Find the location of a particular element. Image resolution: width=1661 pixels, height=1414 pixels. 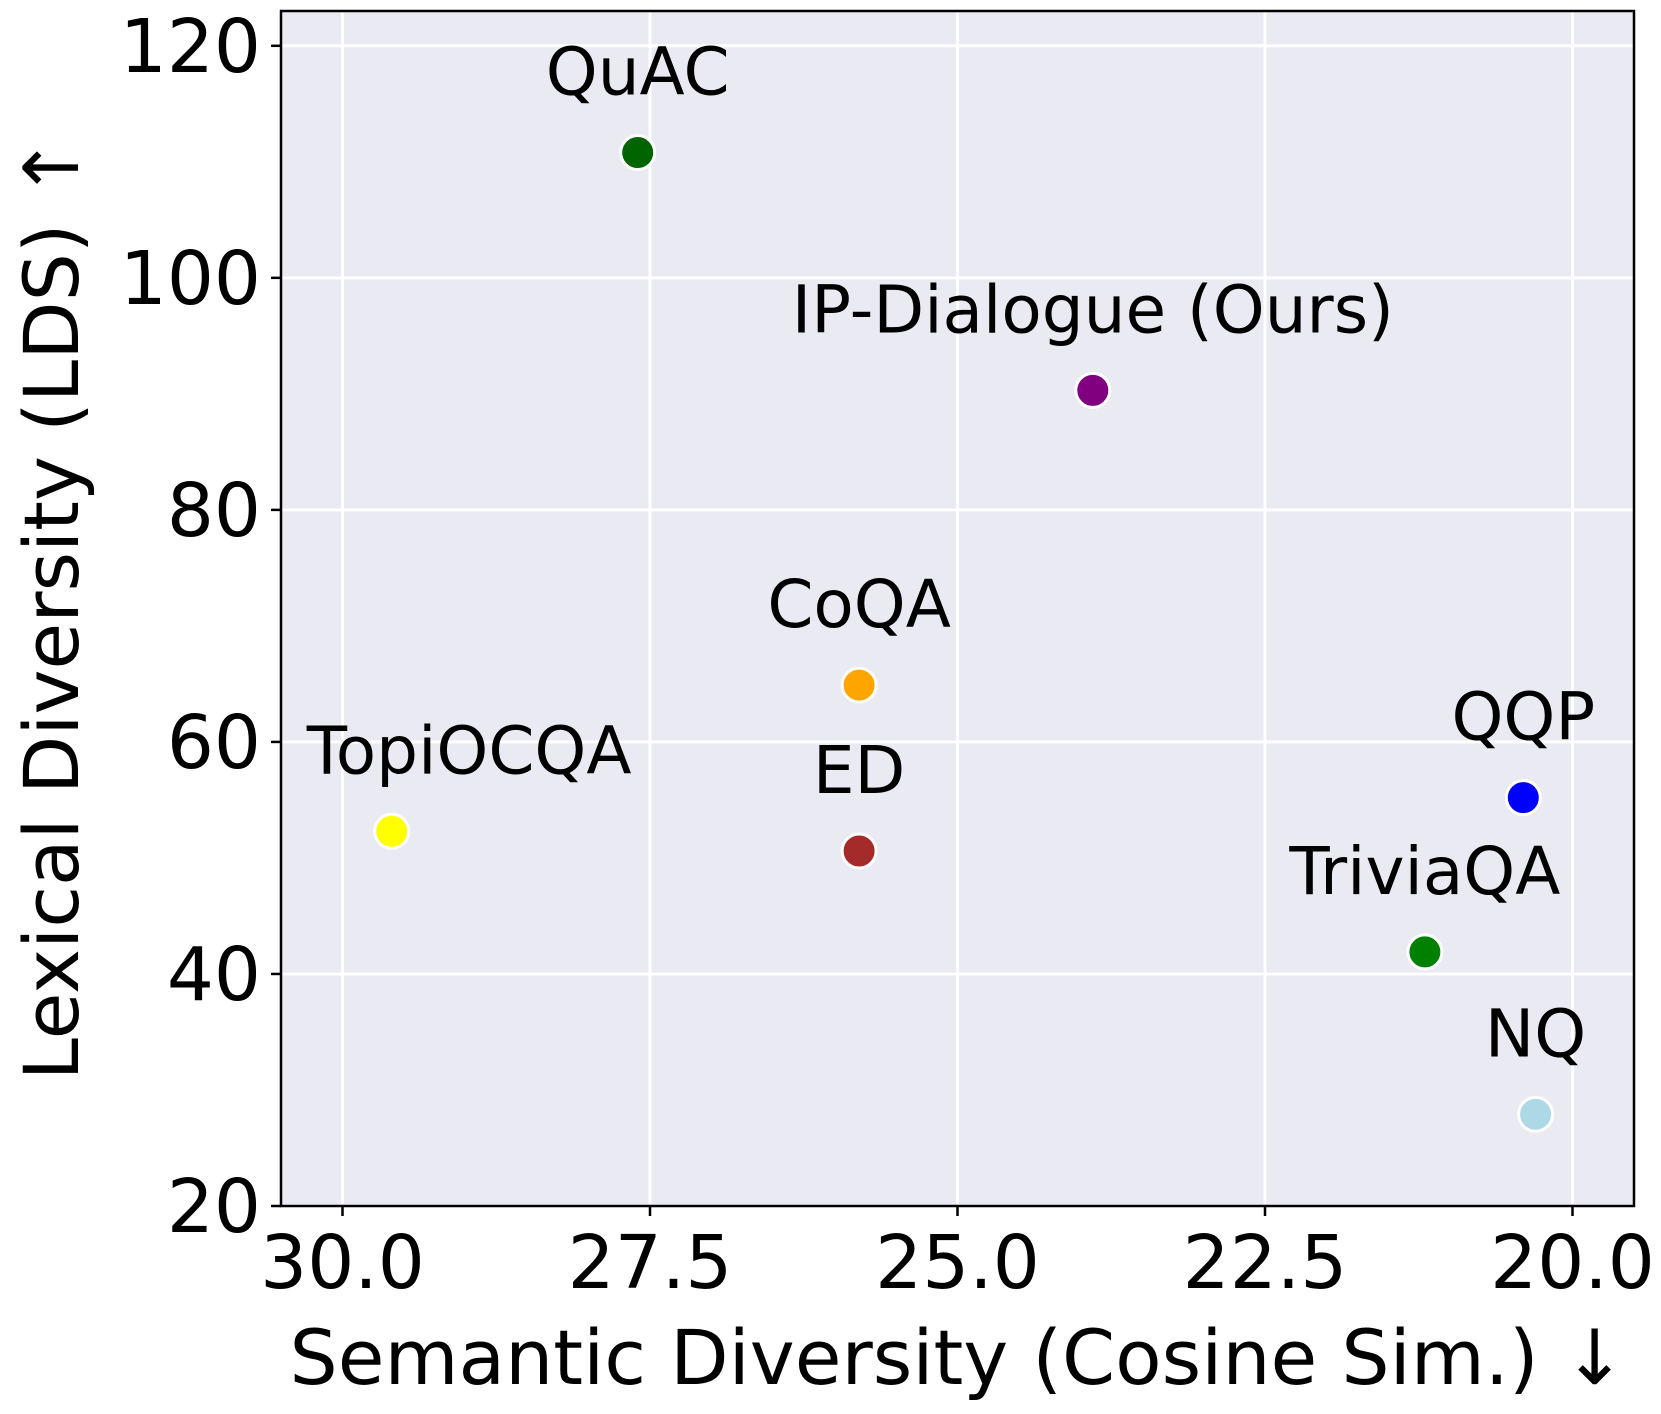

point-quac is located at coordinates (638, 153).